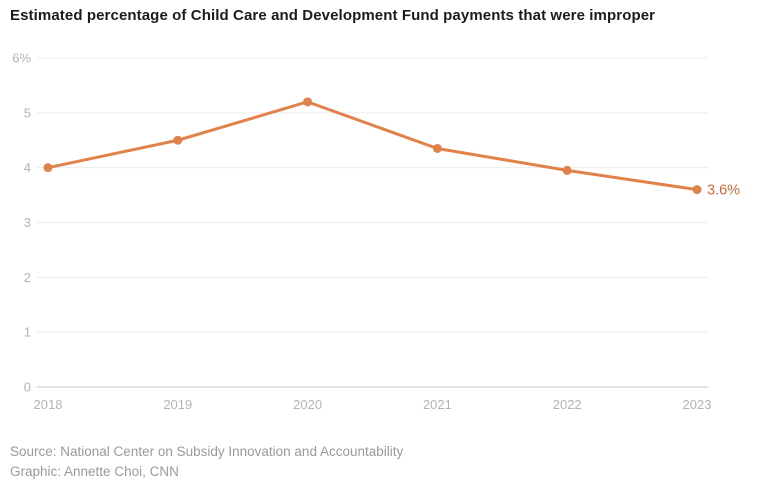  I want to click on y-axis-tick-label: 3, so click(27, 222).